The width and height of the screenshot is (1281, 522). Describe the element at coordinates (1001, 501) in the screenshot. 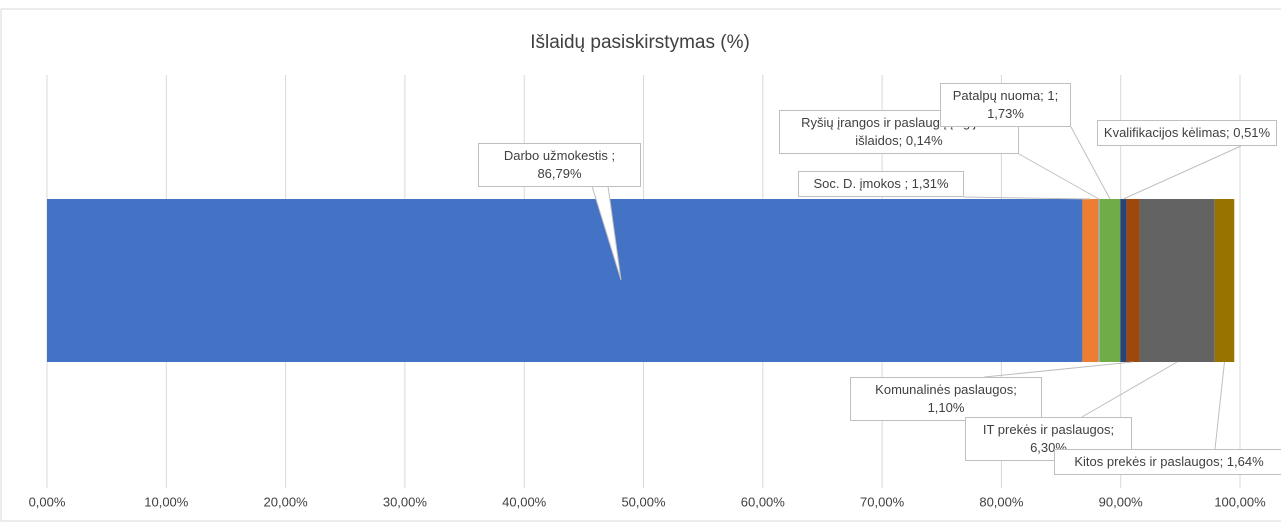

I see `x-tick-label: 80,00%` at that location.